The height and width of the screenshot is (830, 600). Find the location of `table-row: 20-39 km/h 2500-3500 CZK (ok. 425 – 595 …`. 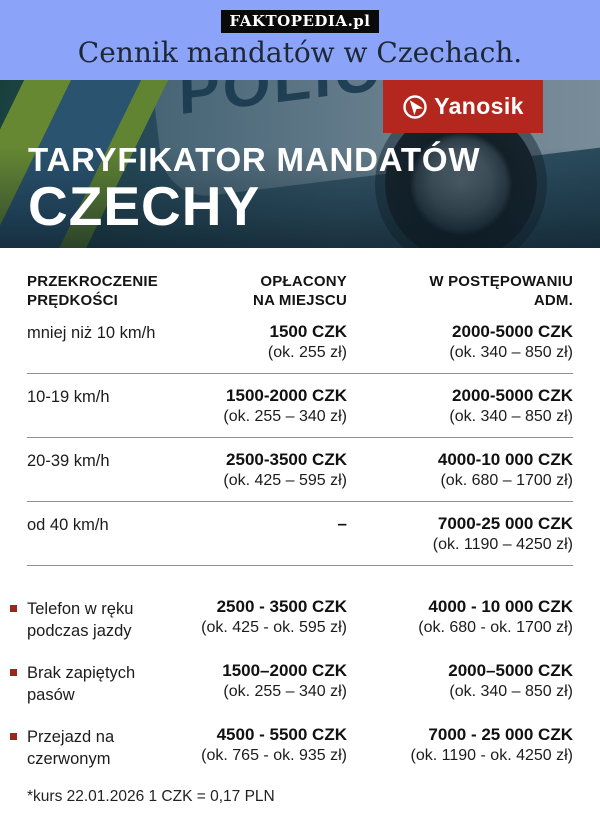

table-row: 20-39 km/h 2500-3500 CZK (ok. 425 – 595 … is located at coordinates (300, 470).